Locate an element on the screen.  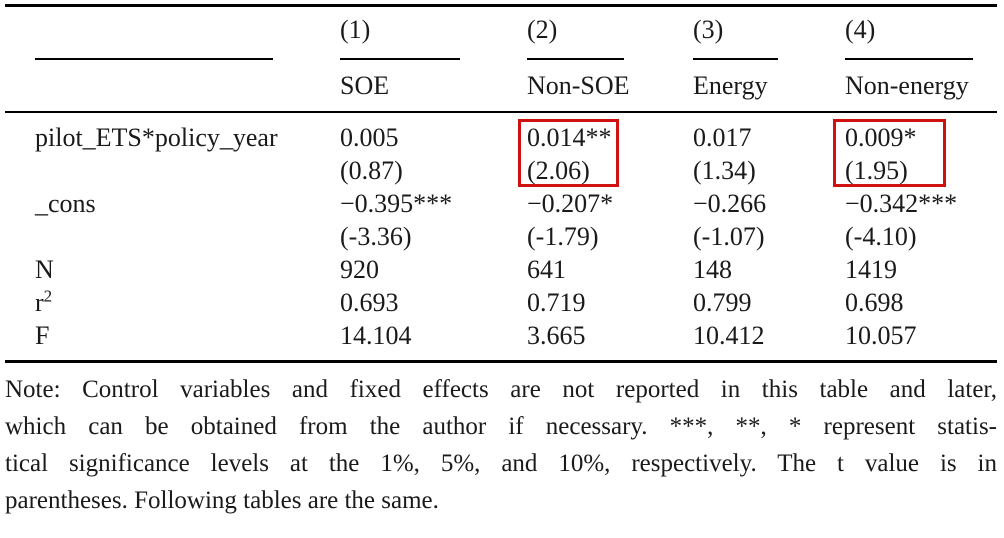
coefficient-cell: 0.005 is located at coordinates (369, 137).